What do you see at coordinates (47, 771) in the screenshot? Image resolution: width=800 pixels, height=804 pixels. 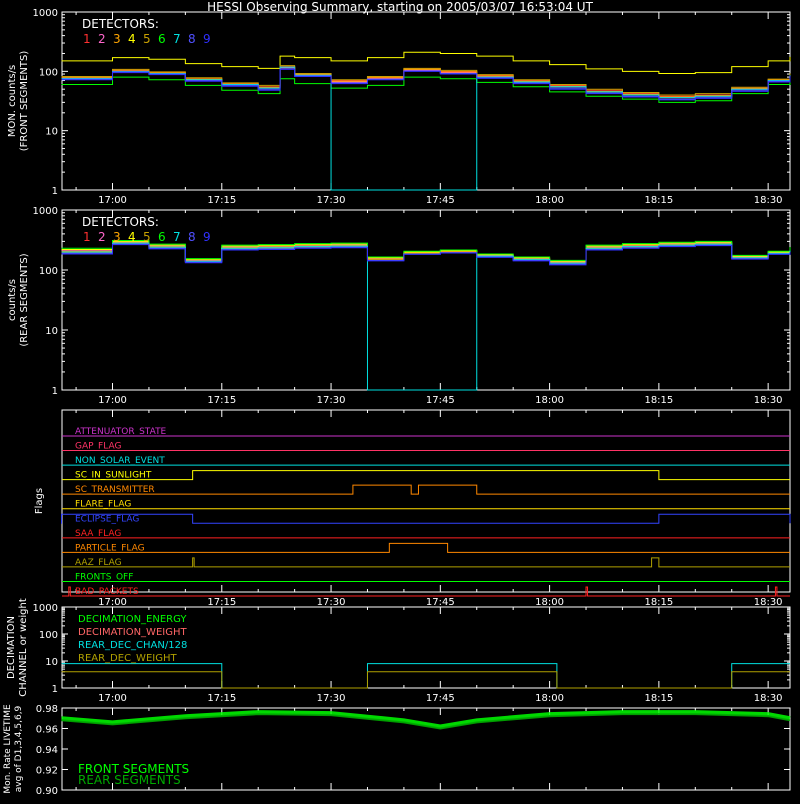 I see `livetime-y-tick-label: 0.92` at bounding box center [47, 771].